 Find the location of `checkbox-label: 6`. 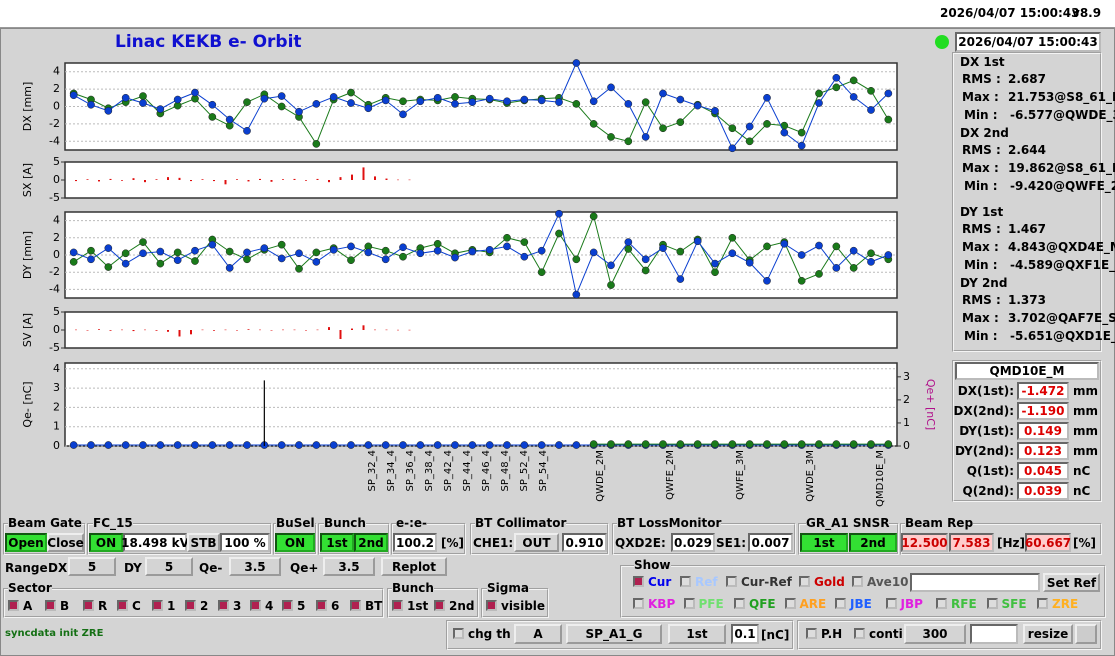

checkbox-label: 6 is located at coordinates (335, 605).